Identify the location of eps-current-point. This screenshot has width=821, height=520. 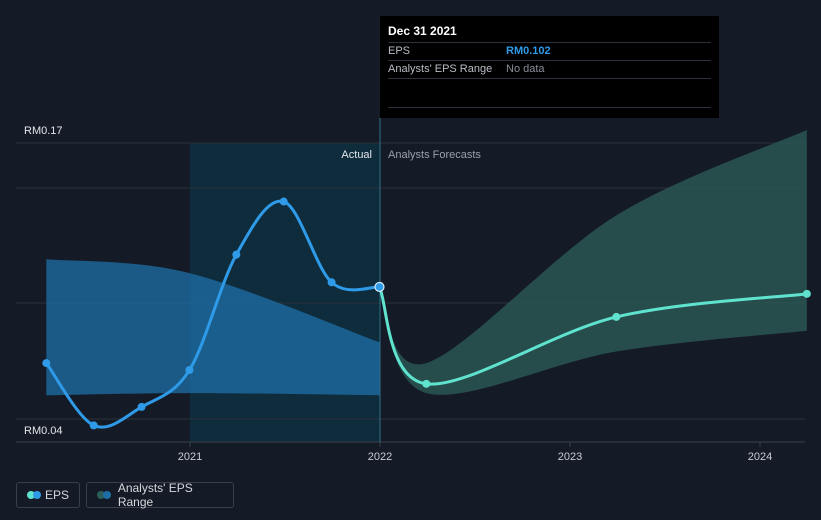
(379, 287).